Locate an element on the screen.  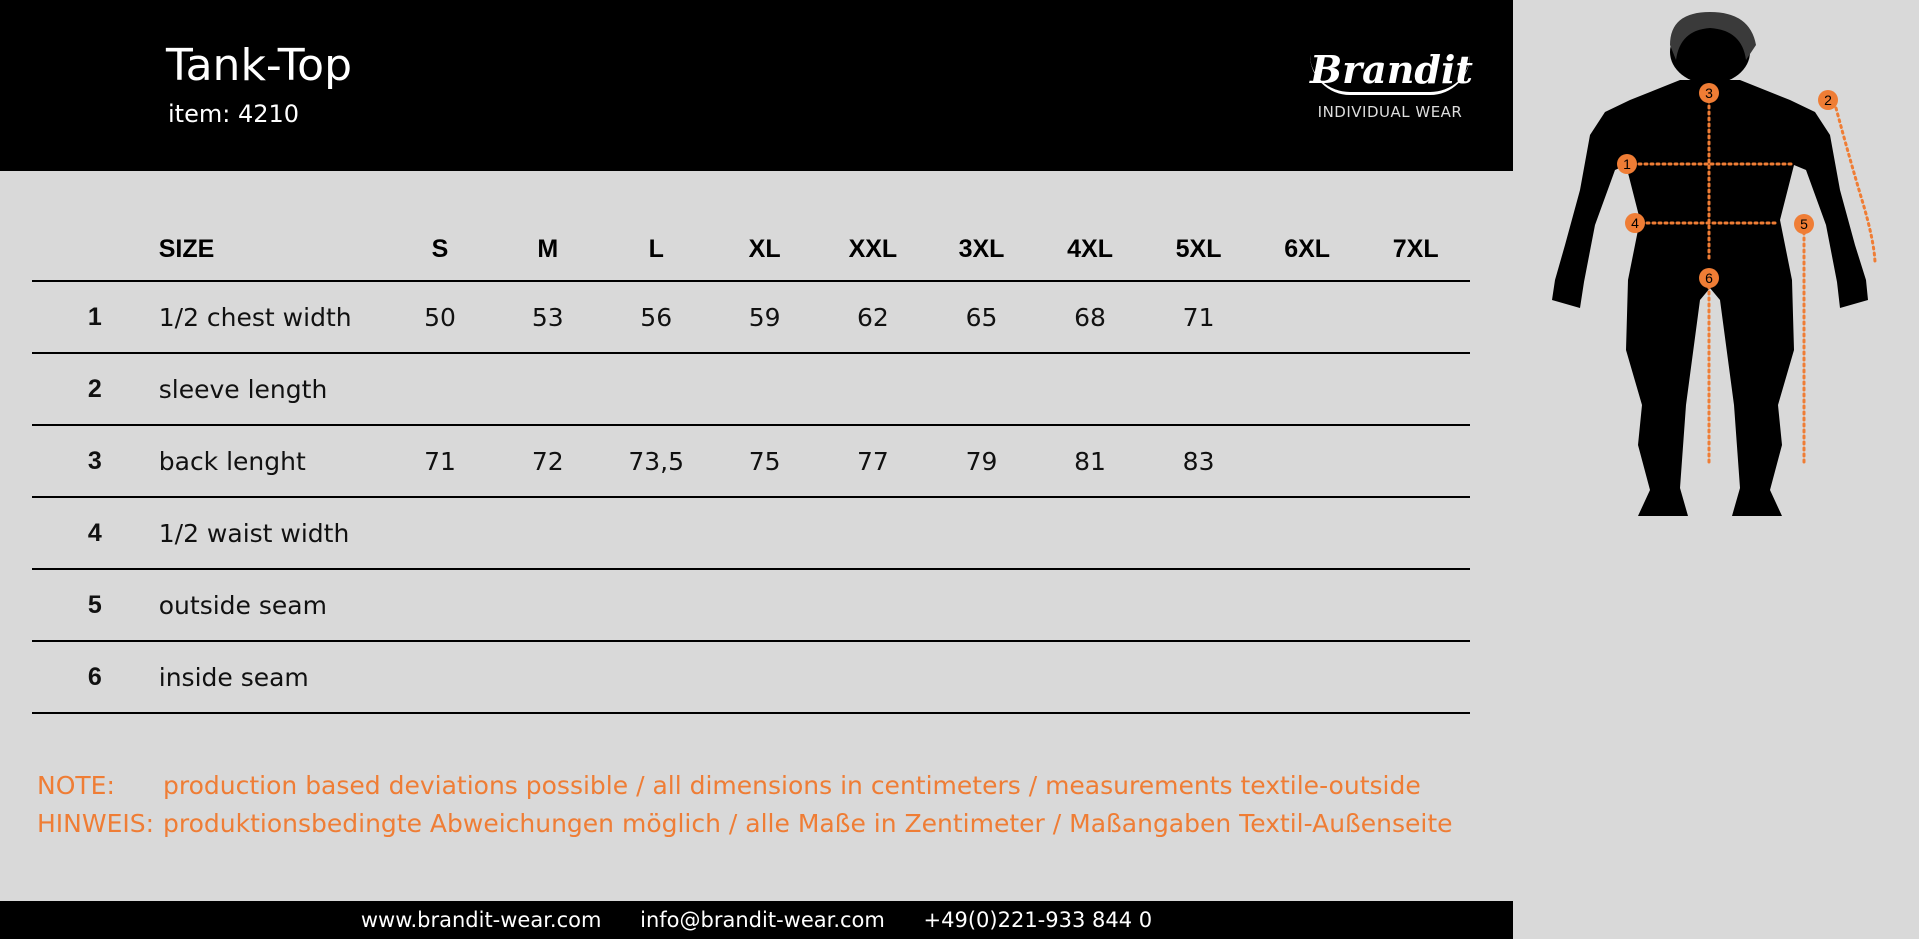
measurement-label: sleeve length is located at coordinates (272, 389).